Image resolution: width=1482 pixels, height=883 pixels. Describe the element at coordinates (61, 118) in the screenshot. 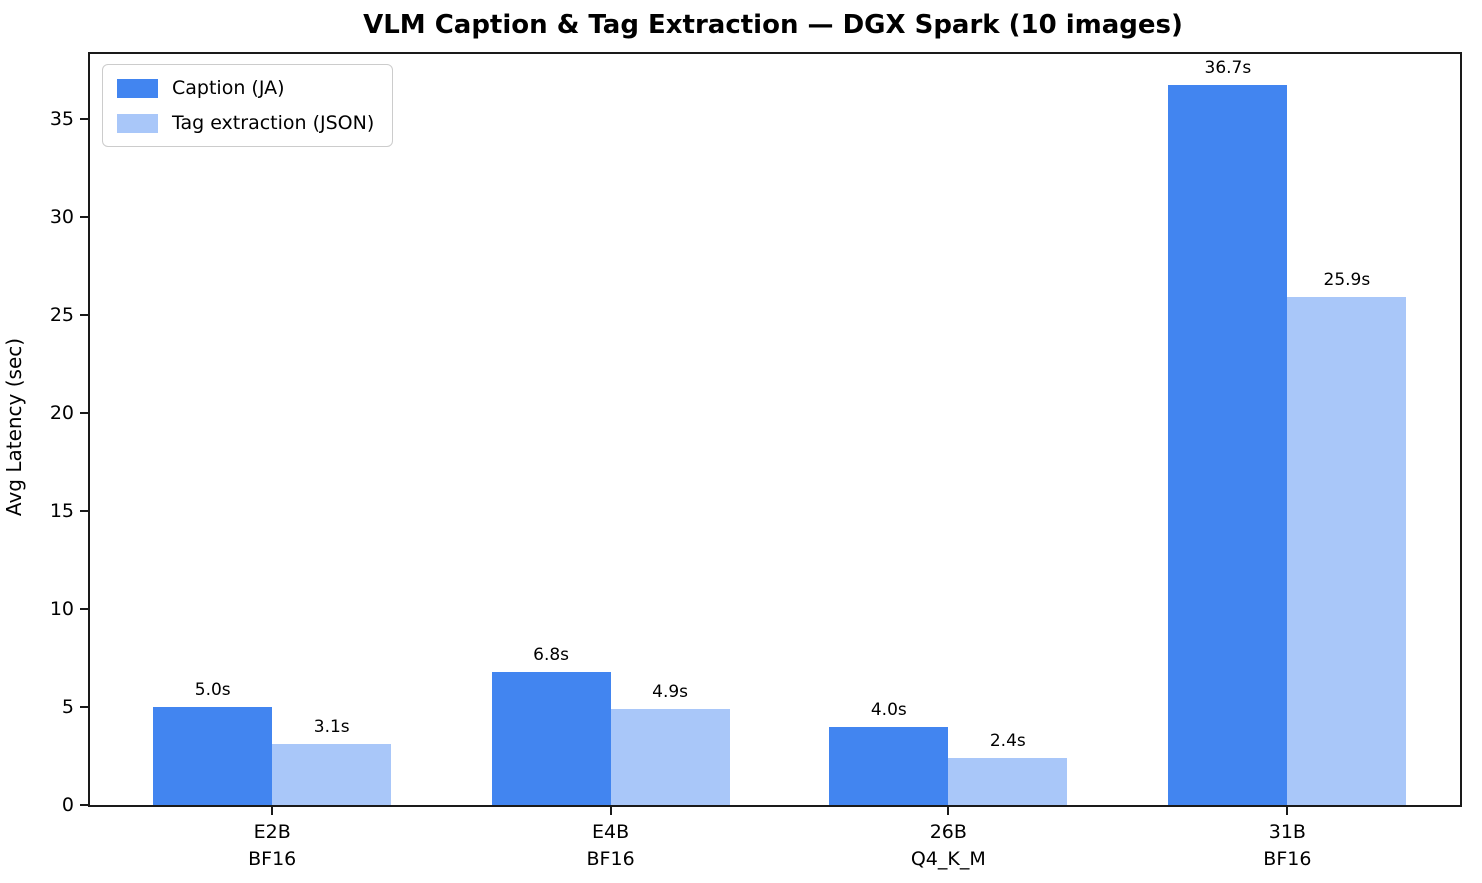

I see `y-tick-label: 35` at that location.